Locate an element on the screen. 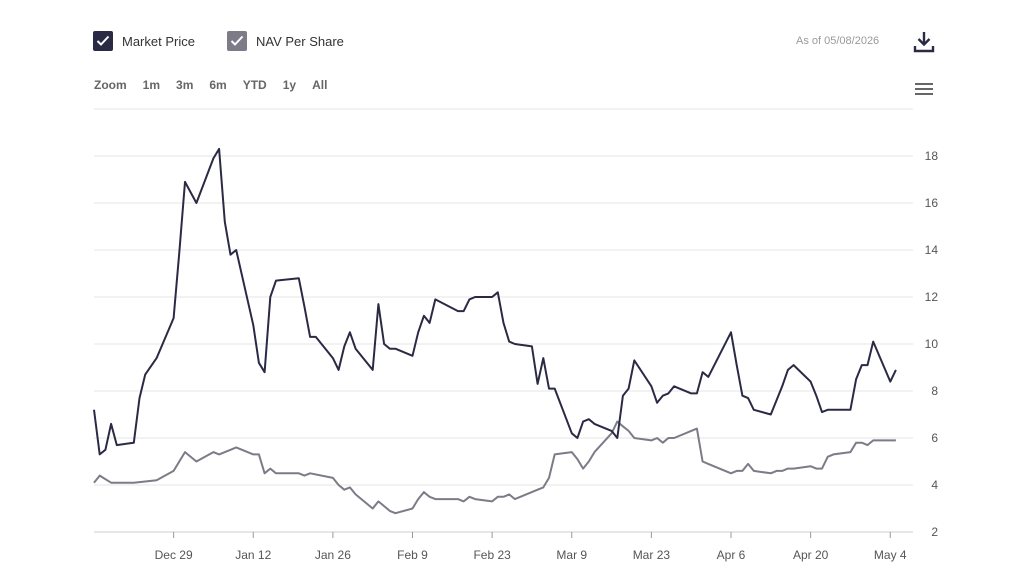  zoom-1m-button: 1m is located at coordinates (151, 85).